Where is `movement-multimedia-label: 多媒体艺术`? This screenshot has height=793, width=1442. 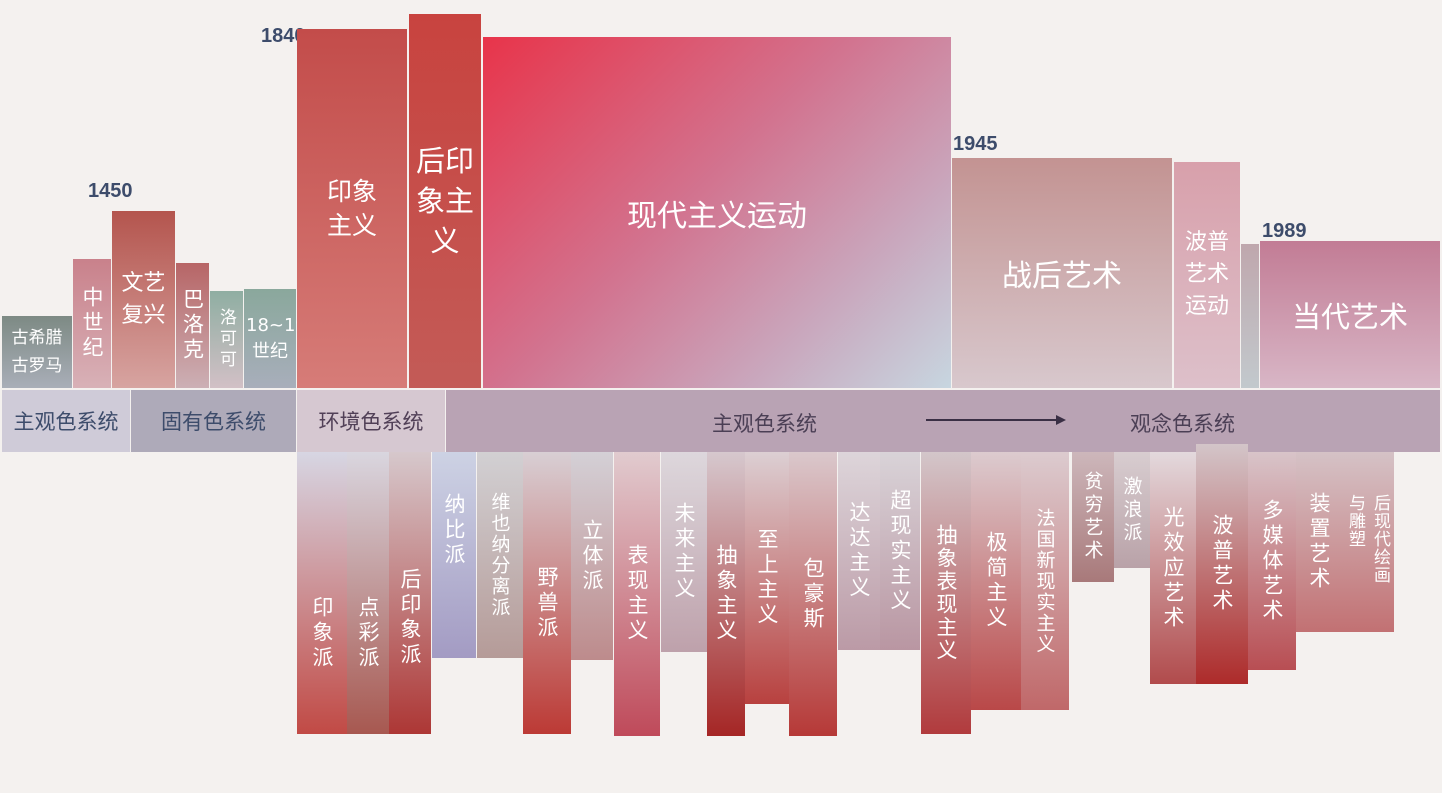
movement-multimedia-label: 多媒体艺术 is located at coordinates (1272, 561).